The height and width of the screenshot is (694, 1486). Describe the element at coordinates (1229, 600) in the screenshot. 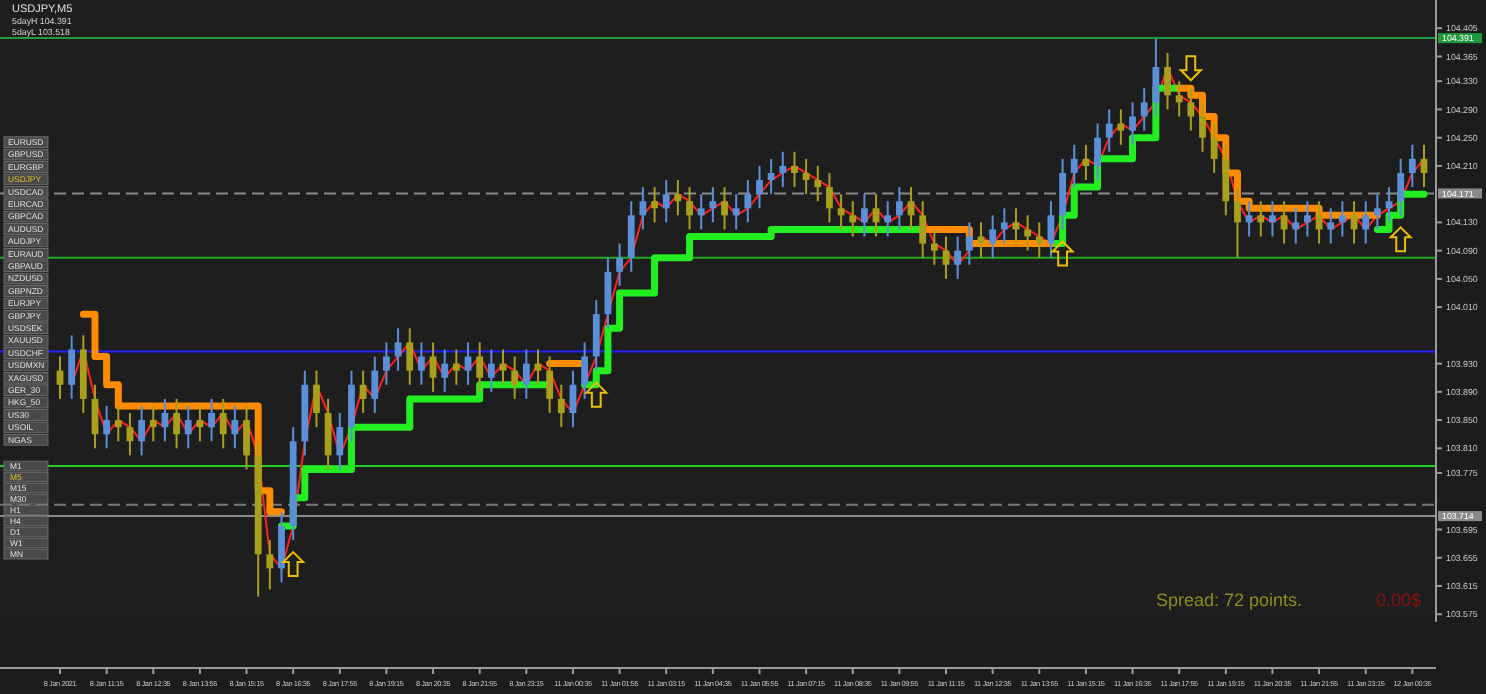

I see `annotation: Spread: 72 points.` at that location.